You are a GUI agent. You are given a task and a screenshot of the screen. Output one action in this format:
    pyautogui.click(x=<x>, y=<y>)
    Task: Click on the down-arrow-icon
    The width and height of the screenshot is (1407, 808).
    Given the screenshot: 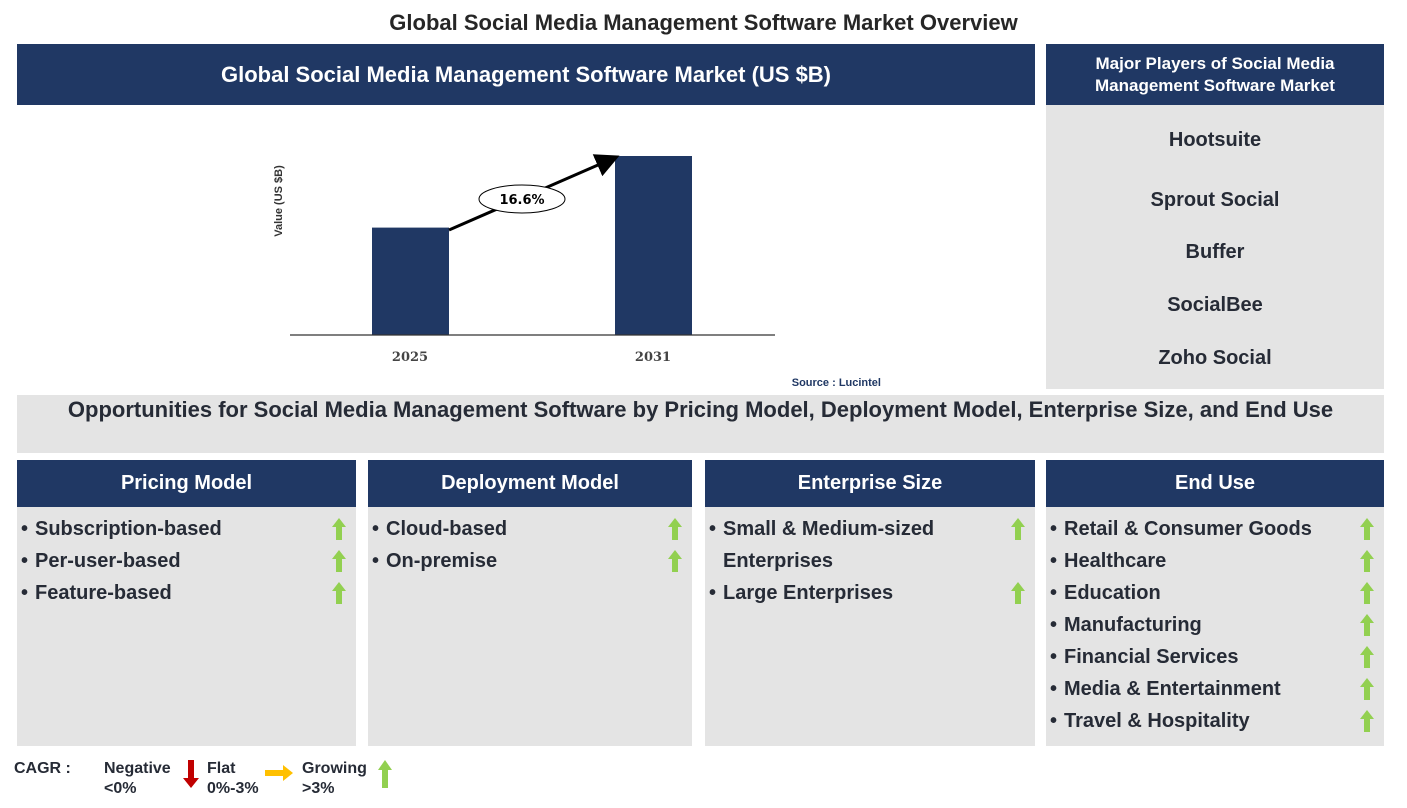 What is the action you would take?
    pyautogui.click(x=191, y=774)
    